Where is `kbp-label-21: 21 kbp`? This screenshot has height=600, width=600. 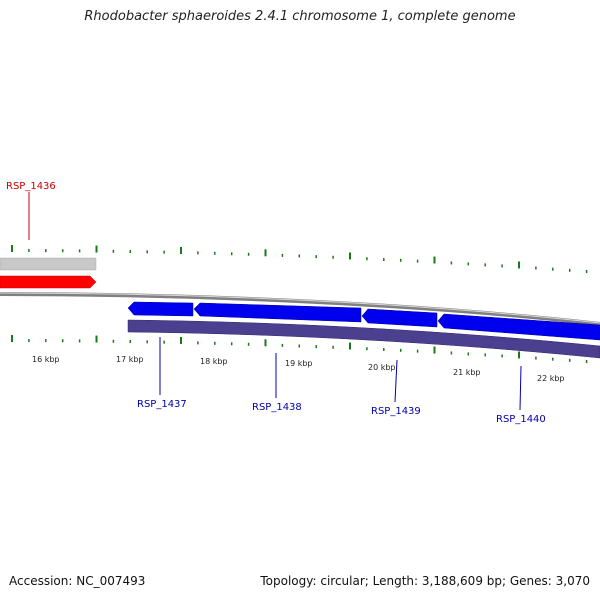 kbp-label-21: 21 kbp is located at coordinates (467, 372).